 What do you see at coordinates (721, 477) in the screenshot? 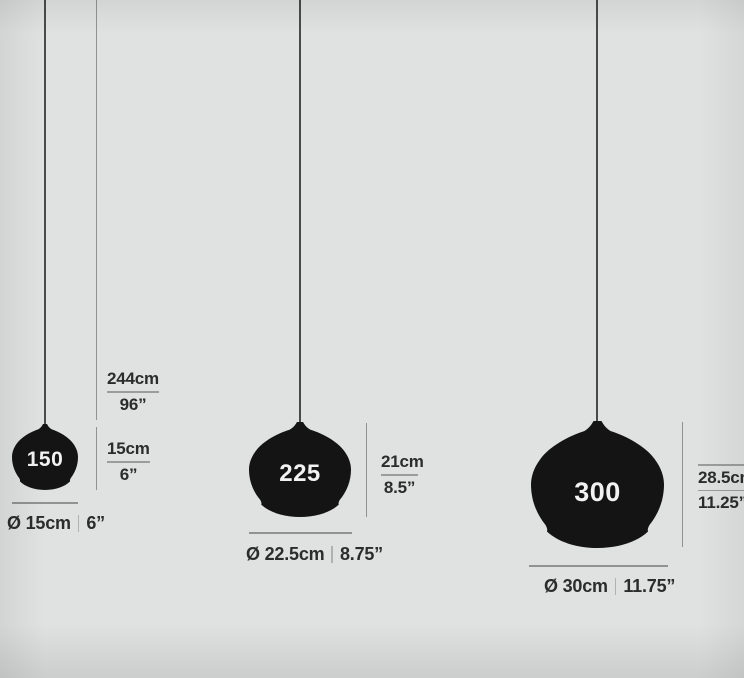
I see `height-metric-value-300: 28.5cm` at bounding box center [721, 477].